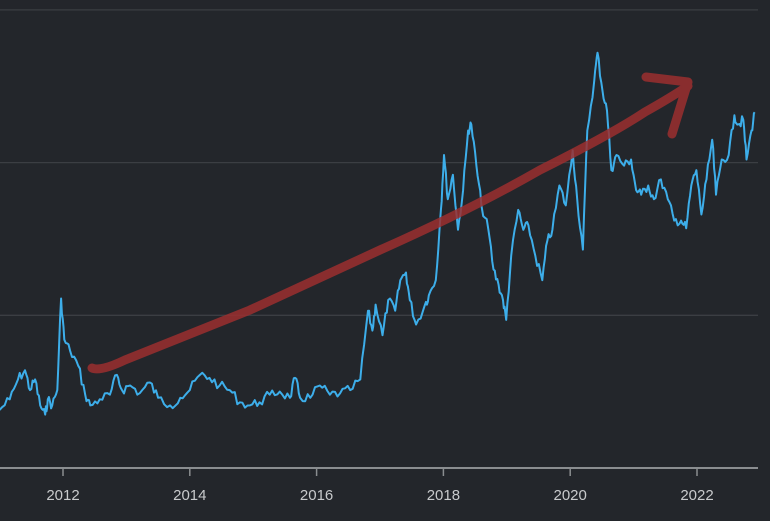 The image size is (770, 521). What do you see at coordinates (189, 495) in the screenshot?
I see `x-tick-label: 2014` at bounding box center [189, 495].